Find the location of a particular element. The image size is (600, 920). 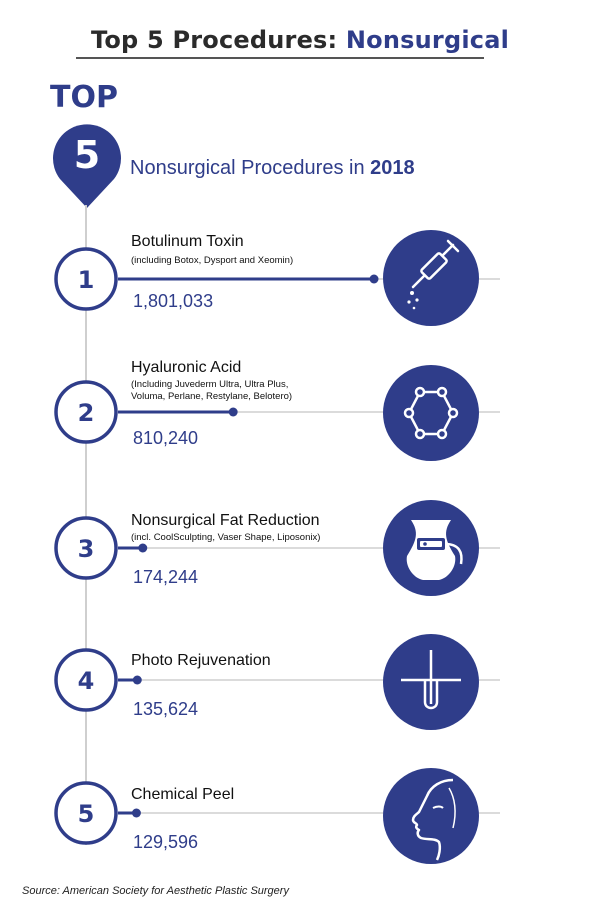

title-accent: Nonsurgical is located at coordinates (427, 40).